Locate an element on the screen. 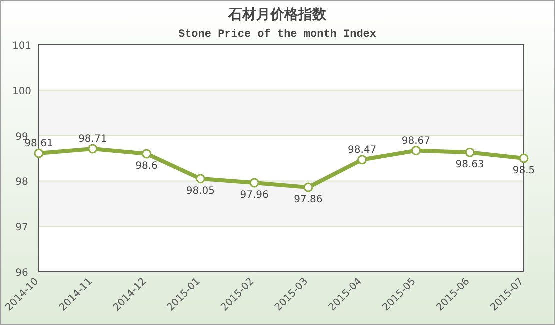 Image resolution: width=555 pixels, height=325 pixels. data-label: 98.05 is located at coordinates (200, 191).